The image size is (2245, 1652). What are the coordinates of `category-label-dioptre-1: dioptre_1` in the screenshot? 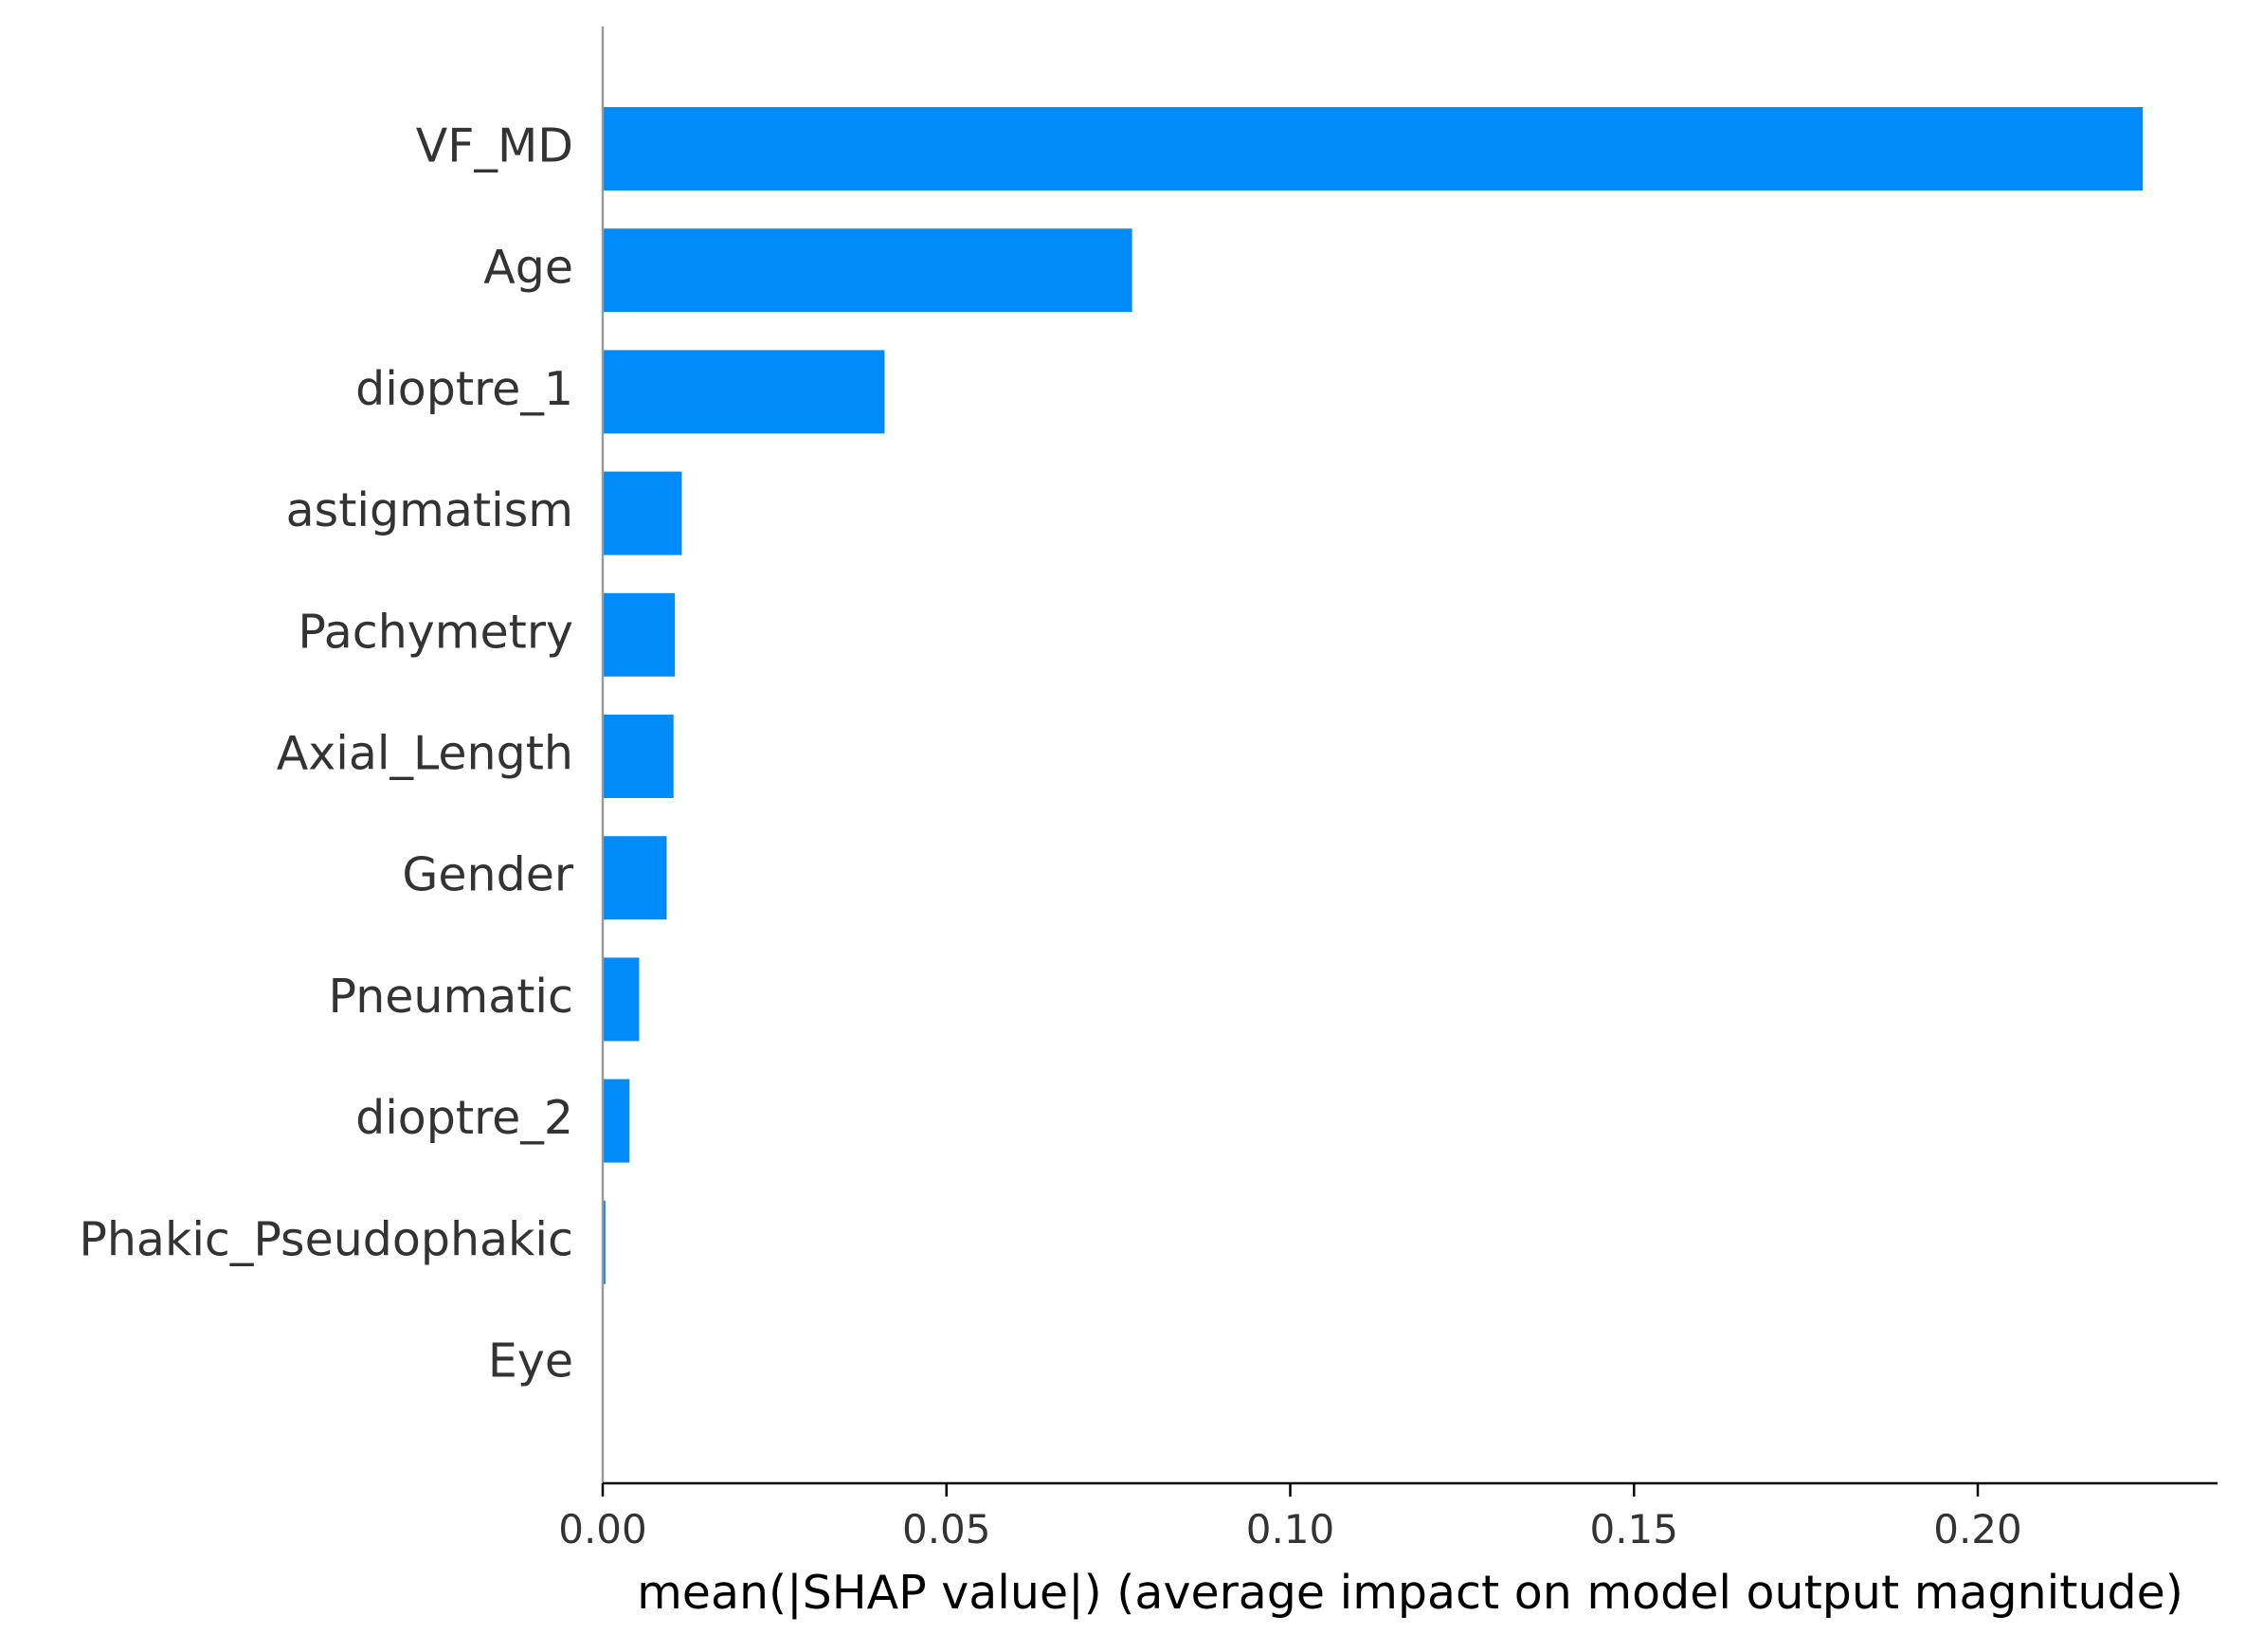 It's located at (464, 389).